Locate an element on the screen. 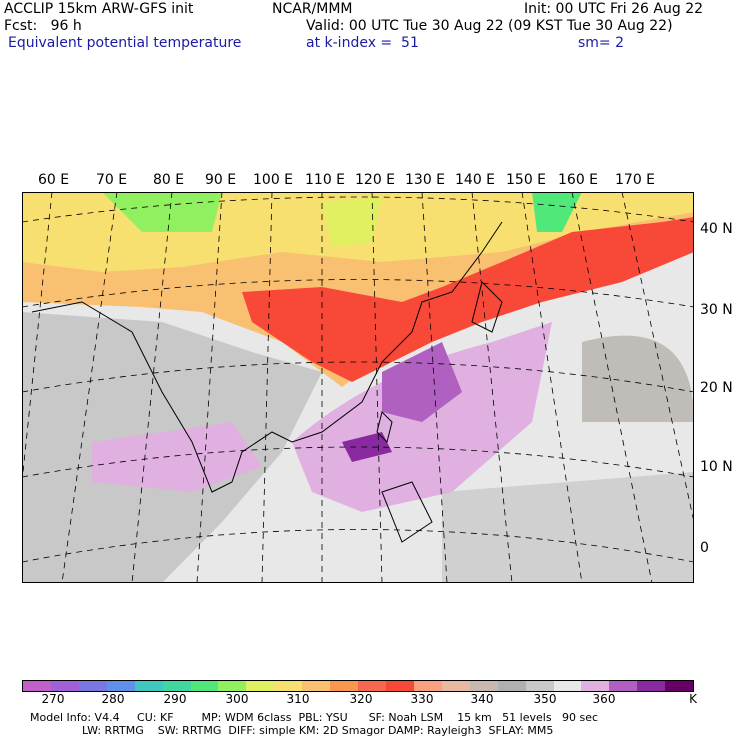 This screenshot has height=740, width=740. lon-label: 60 E is located at coordinates (54, 180).